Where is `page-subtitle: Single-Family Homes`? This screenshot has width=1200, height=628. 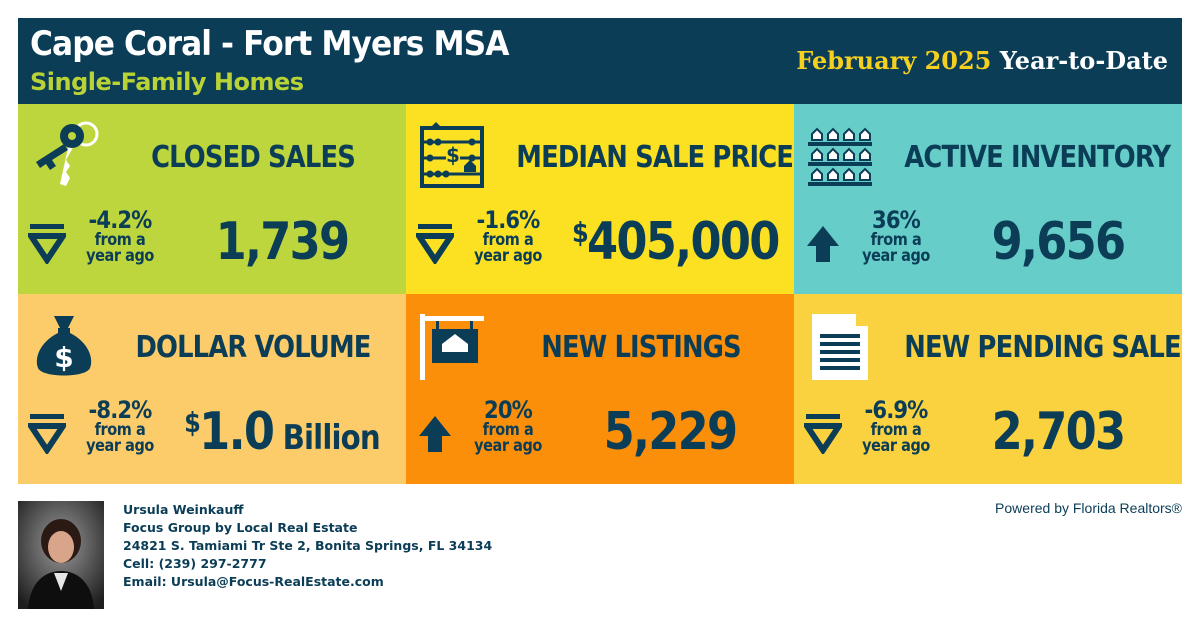
page-subtitle: Single-Family Homes is located at coordinates (167, 82).